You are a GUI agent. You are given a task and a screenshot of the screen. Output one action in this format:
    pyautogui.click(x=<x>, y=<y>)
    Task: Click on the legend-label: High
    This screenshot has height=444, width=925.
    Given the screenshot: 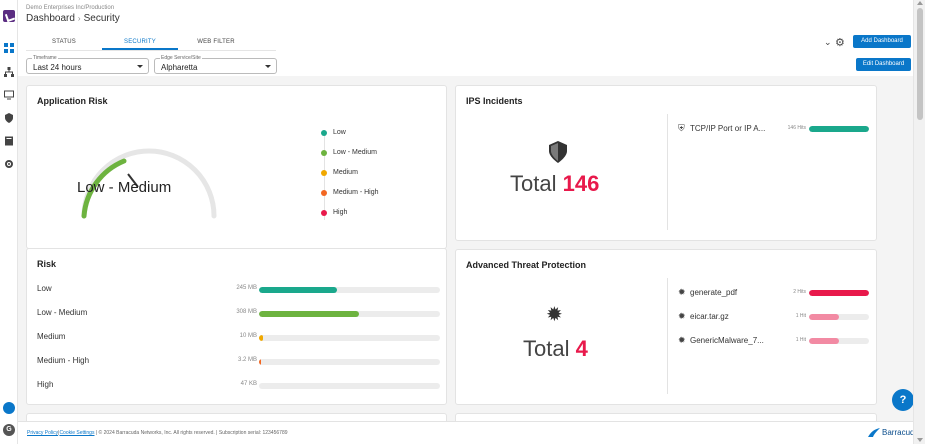 What is the action you would take?
    pyautogui.click(x=340, y=212)
    